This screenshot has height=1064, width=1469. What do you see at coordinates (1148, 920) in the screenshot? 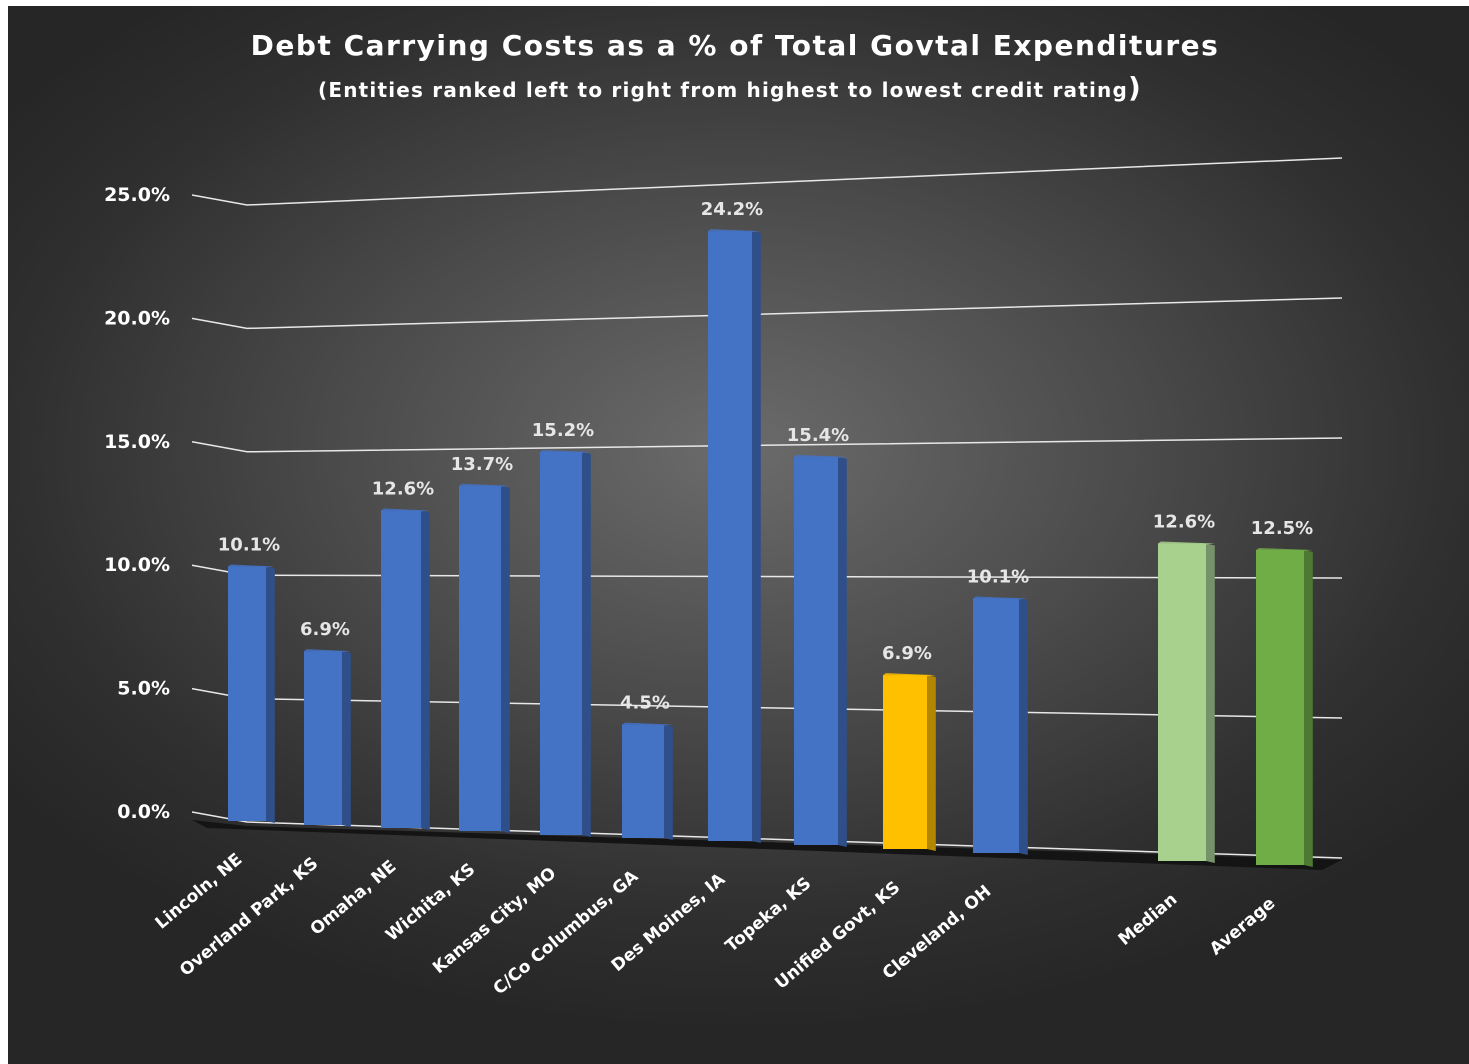
I see `category-label: Median` at bounding box center [1148, 920].